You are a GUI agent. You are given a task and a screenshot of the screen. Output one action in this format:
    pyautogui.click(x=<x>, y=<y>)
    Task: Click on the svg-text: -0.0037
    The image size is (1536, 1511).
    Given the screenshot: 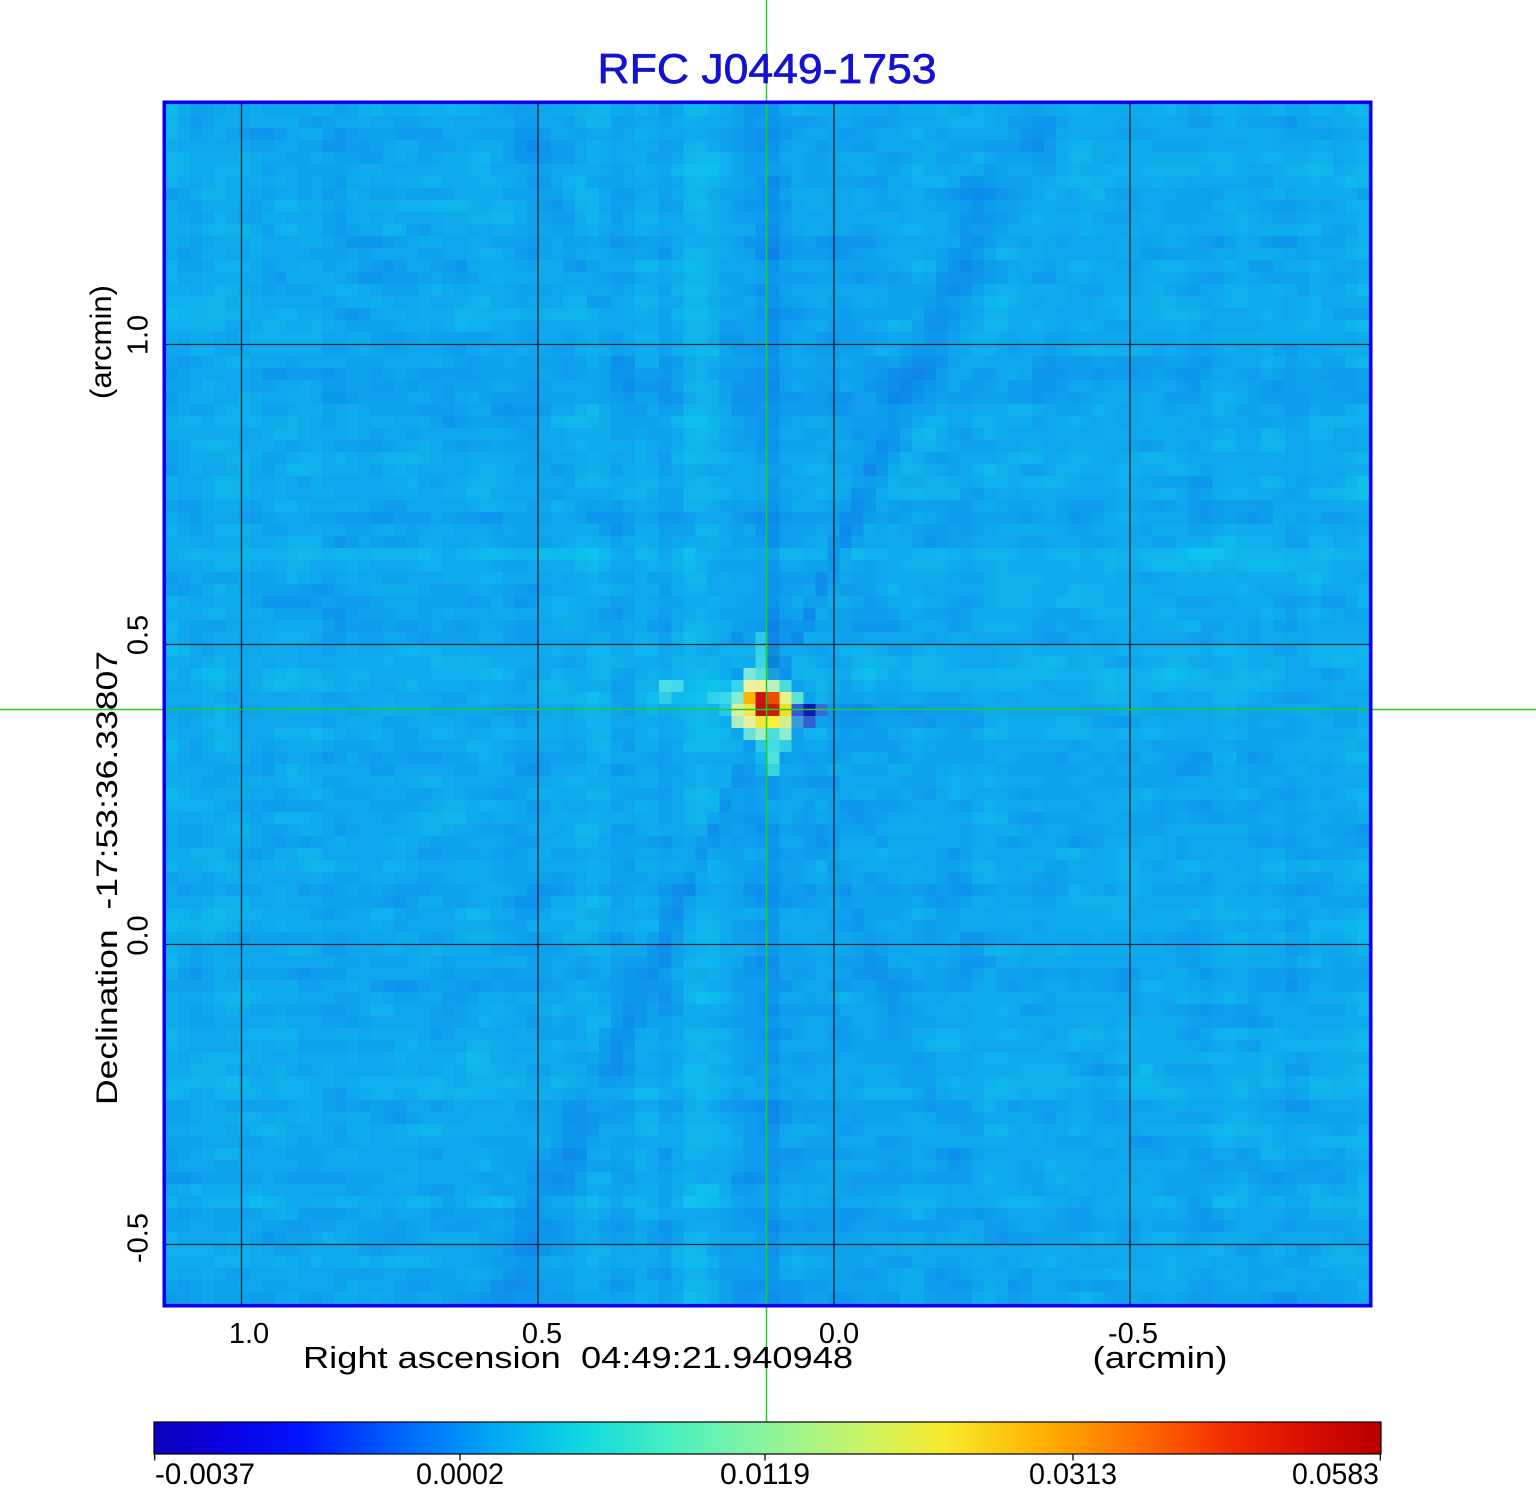 What is the action you would take?
    pyautogui.click(x=205, y=1474)
    